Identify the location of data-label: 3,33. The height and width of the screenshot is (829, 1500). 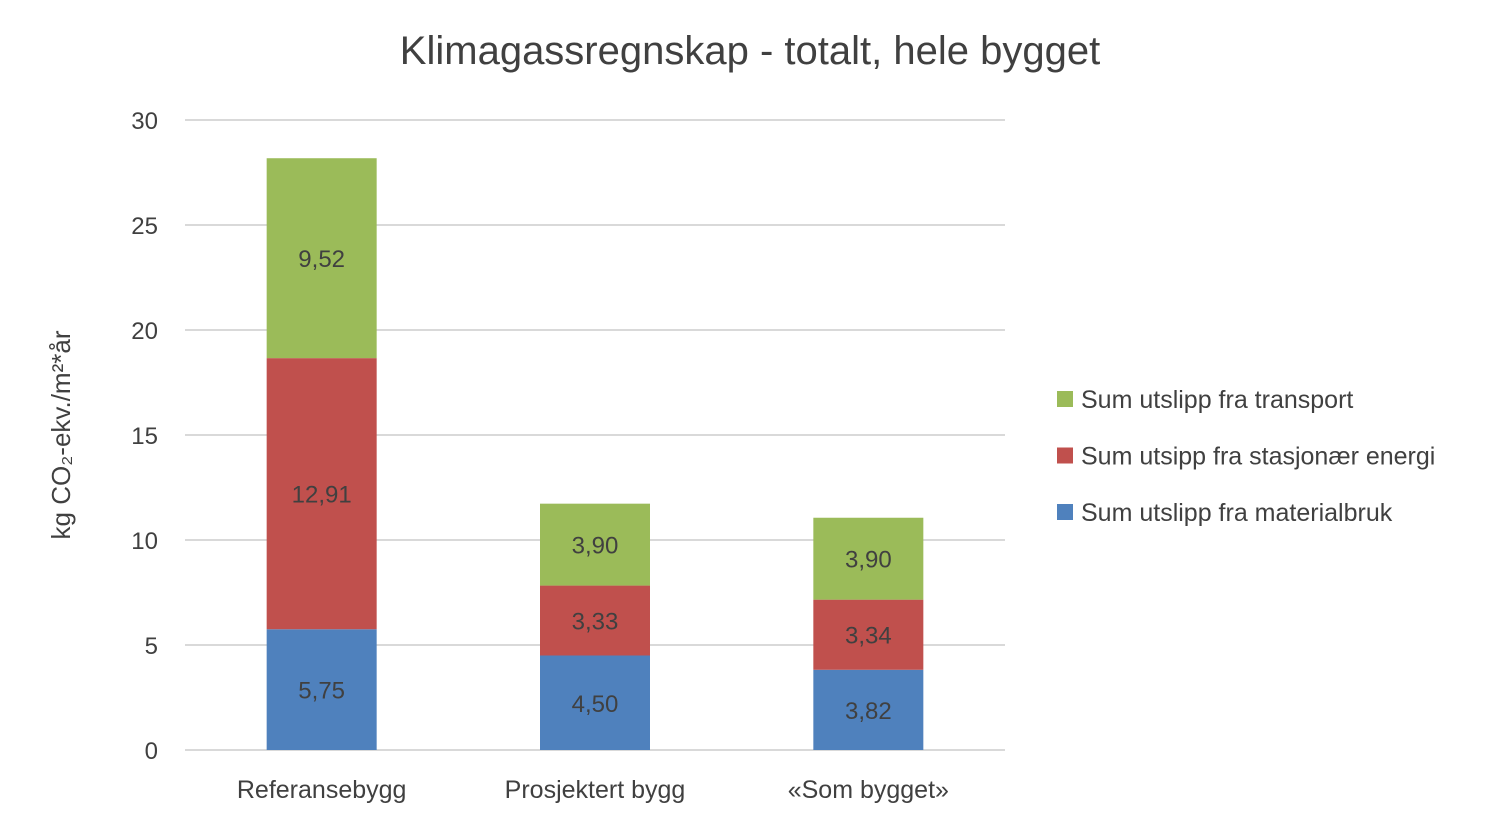
(595, 622).